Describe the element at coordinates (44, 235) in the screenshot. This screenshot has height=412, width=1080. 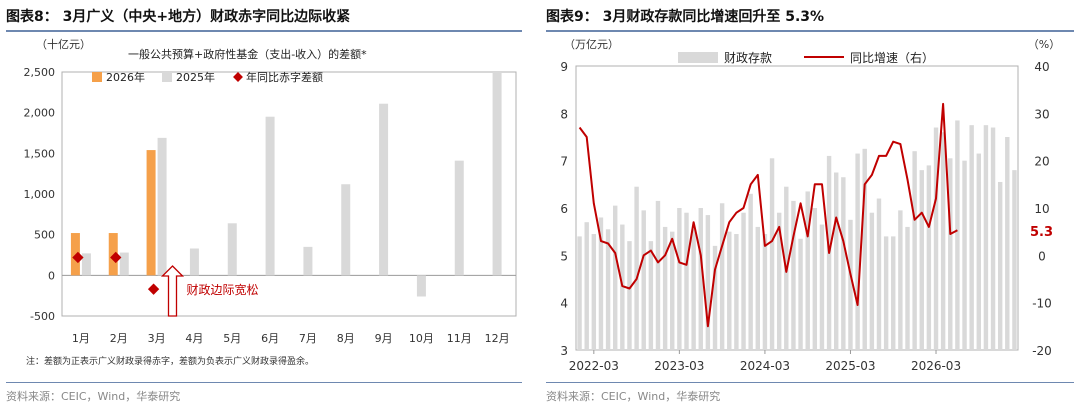
I see `y-tick-label: 500` at that location.